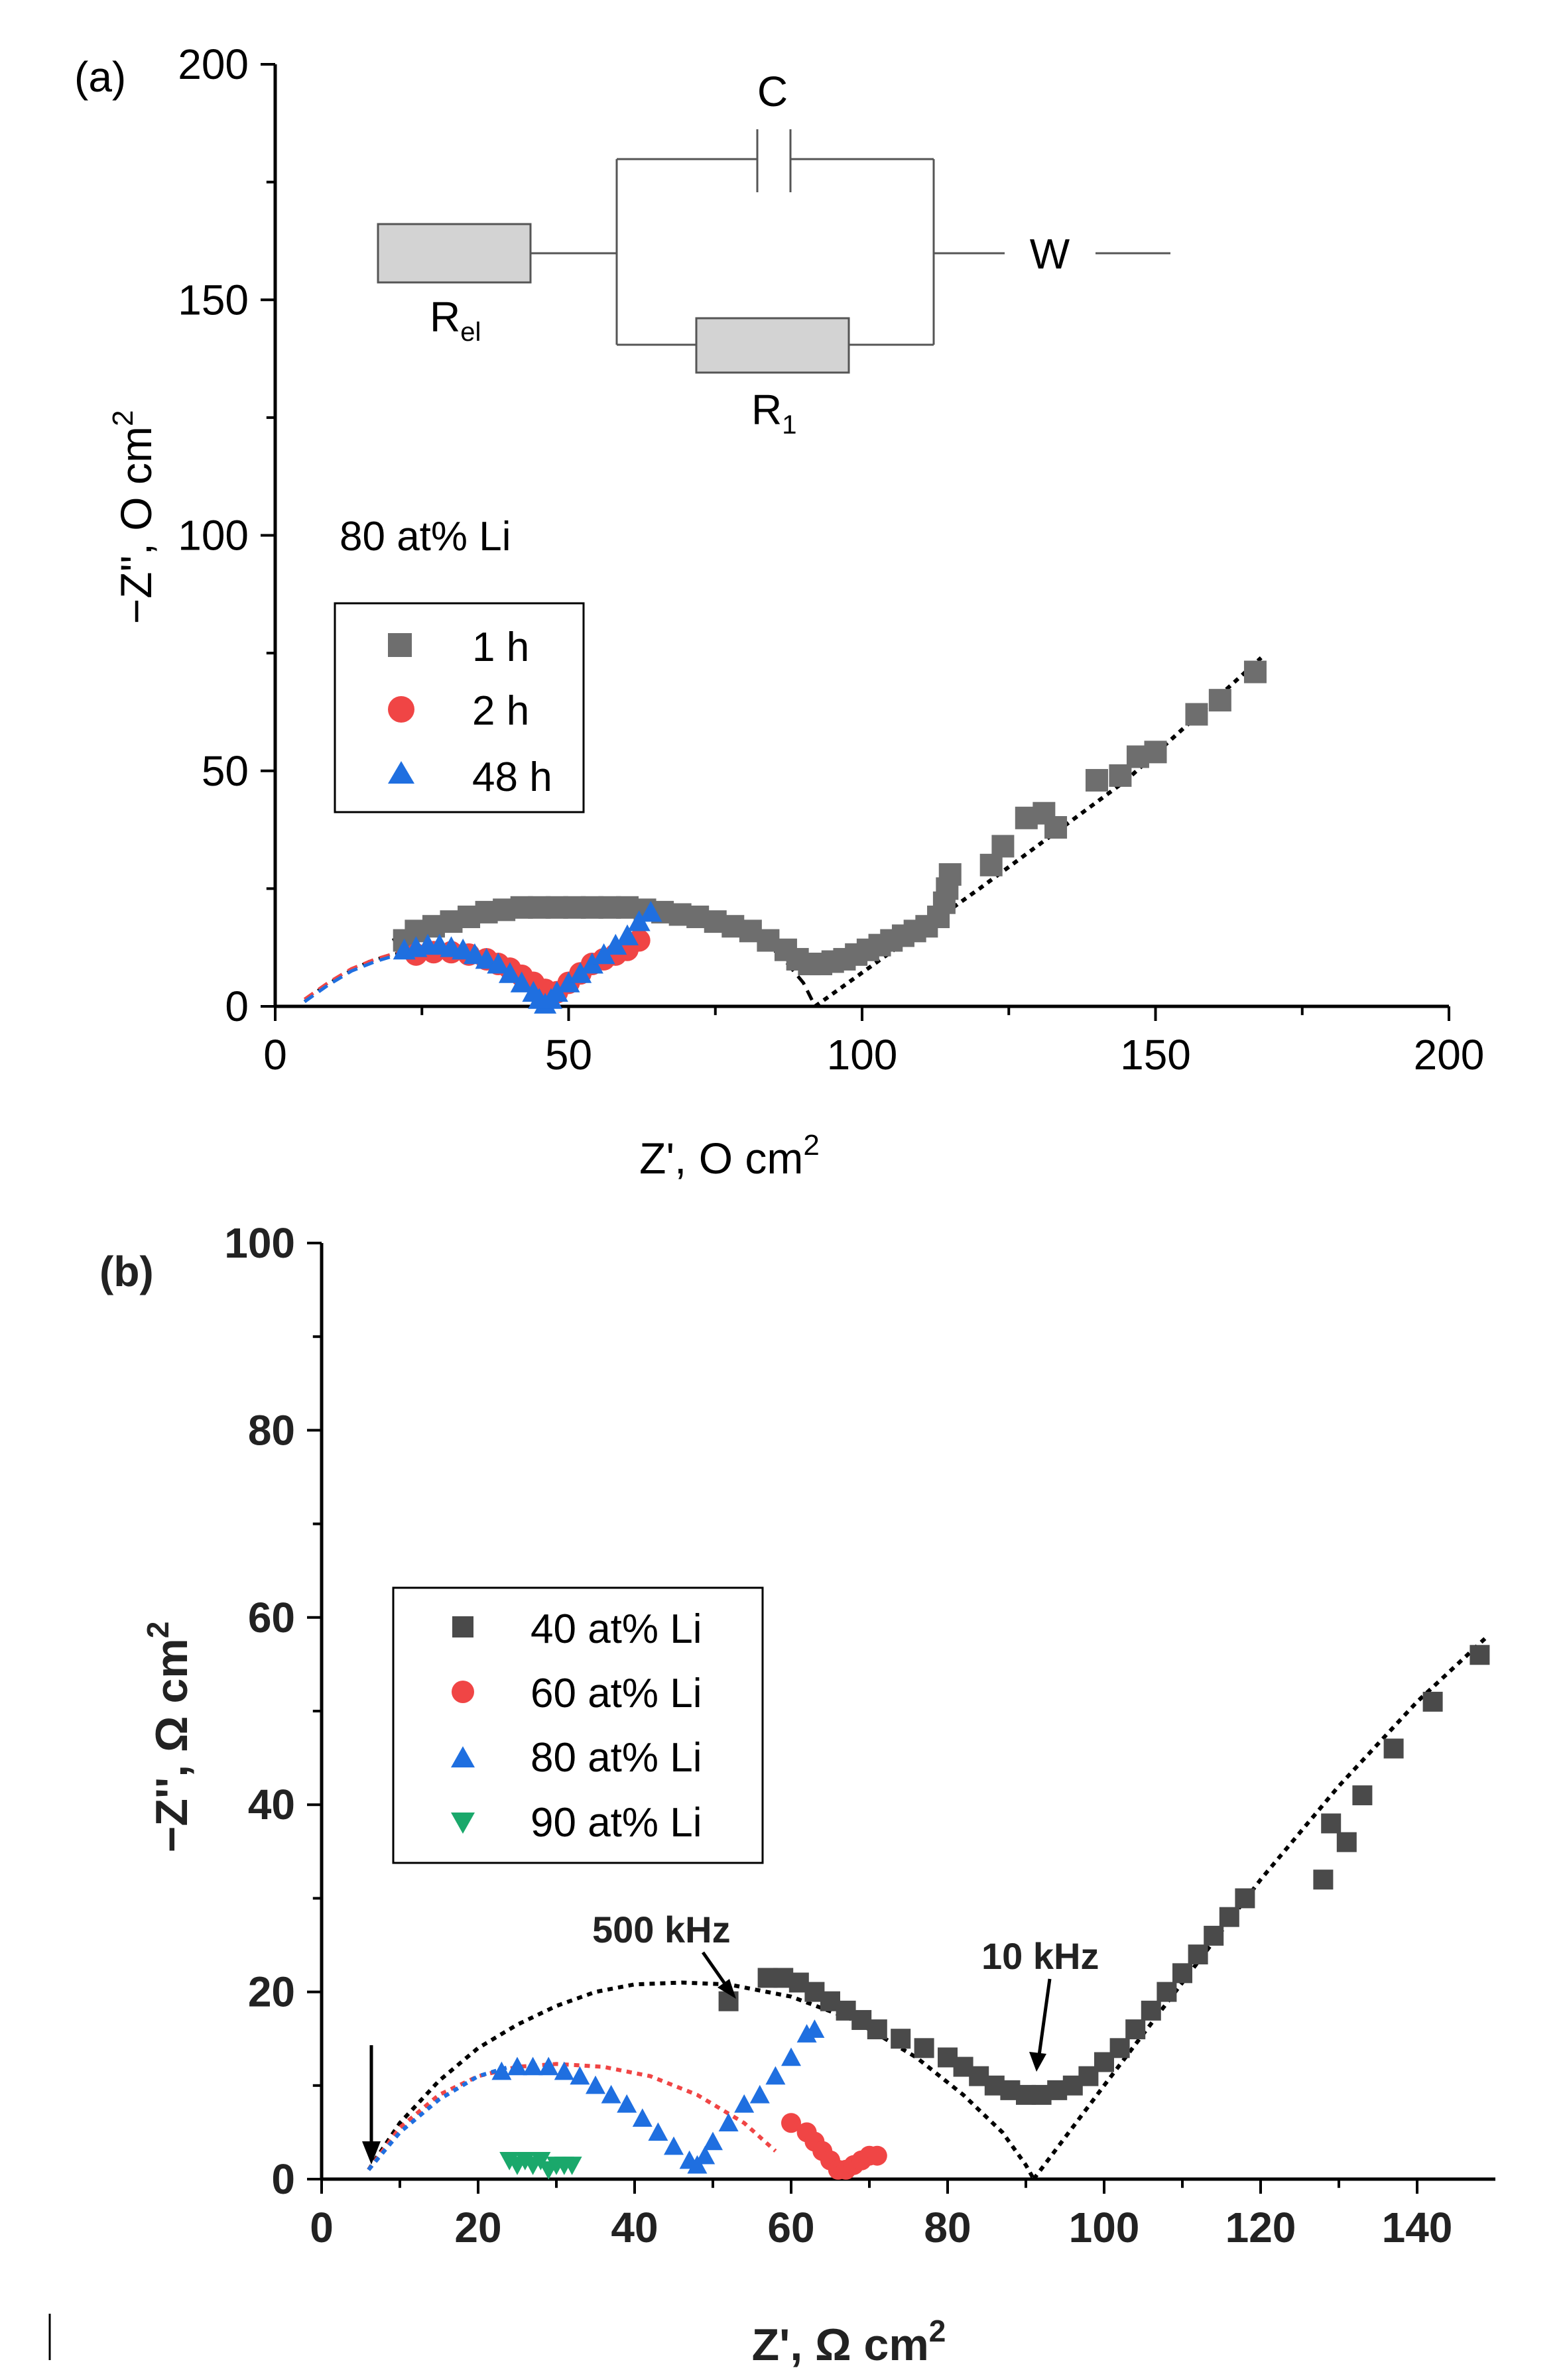  What do you see at coordinates (271, 1430) in the screenshot?
I see `panel-b-y-tick-label: 80` at bounding box center [271, 1430].